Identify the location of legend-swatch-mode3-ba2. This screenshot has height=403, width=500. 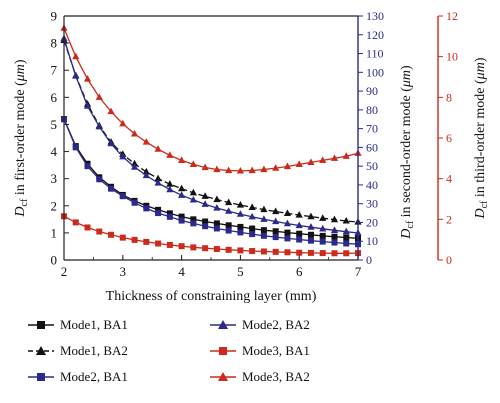
(223, 376).